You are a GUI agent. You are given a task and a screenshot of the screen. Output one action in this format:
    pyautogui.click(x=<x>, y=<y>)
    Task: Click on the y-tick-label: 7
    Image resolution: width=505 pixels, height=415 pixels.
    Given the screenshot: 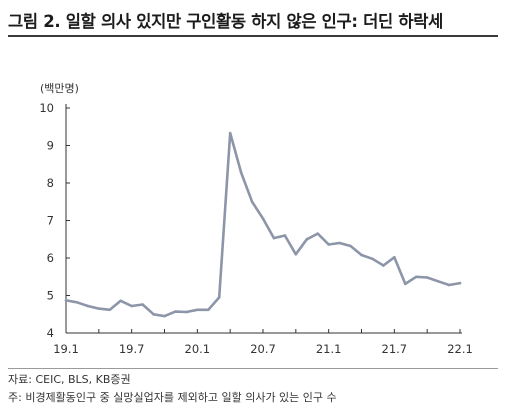 What is the action you would take?
    pyautogui.click(x=50, y=221)
    